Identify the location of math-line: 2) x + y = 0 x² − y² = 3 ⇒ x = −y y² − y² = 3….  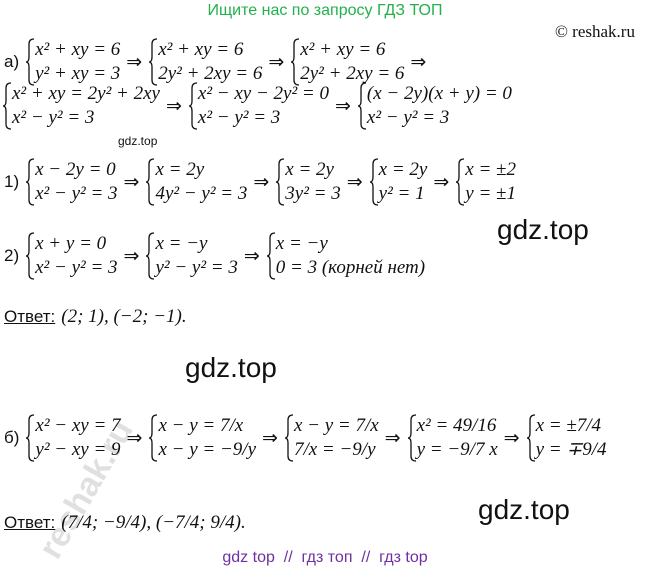
(214, 256).